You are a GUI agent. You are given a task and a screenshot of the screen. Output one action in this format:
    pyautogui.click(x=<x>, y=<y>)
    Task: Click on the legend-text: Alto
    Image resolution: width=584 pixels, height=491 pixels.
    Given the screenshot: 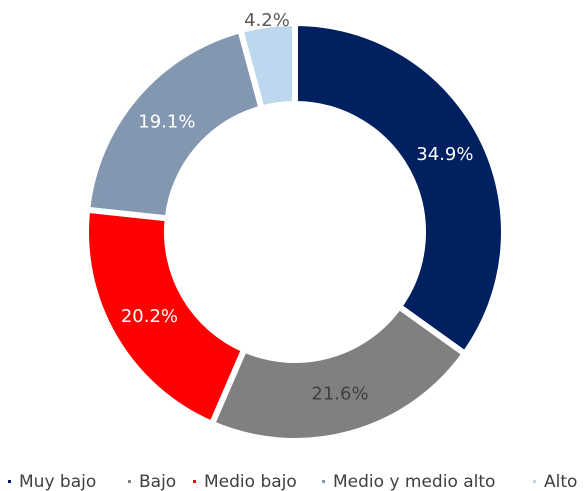 What is the action you would take?
    pyautogui.click(x=560, y=481)
    